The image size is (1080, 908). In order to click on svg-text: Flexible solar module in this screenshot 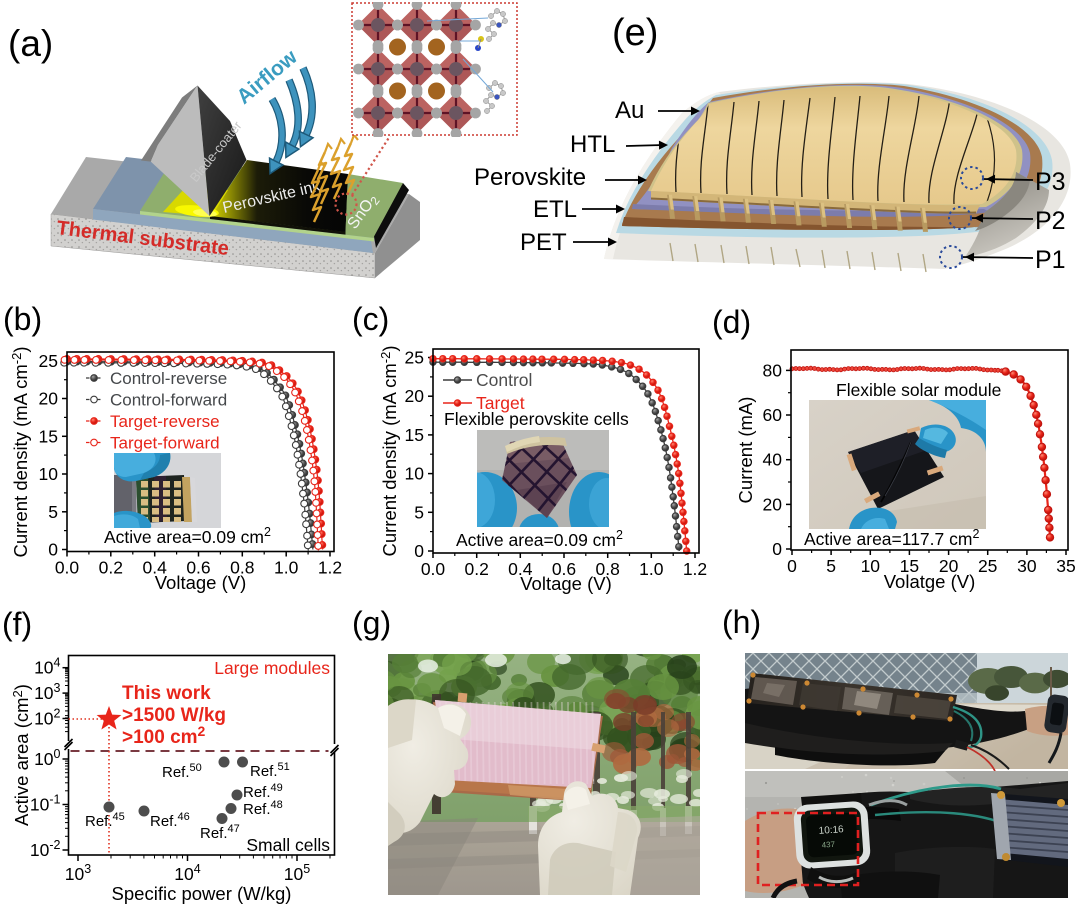, I will do `click(918, 390)`.